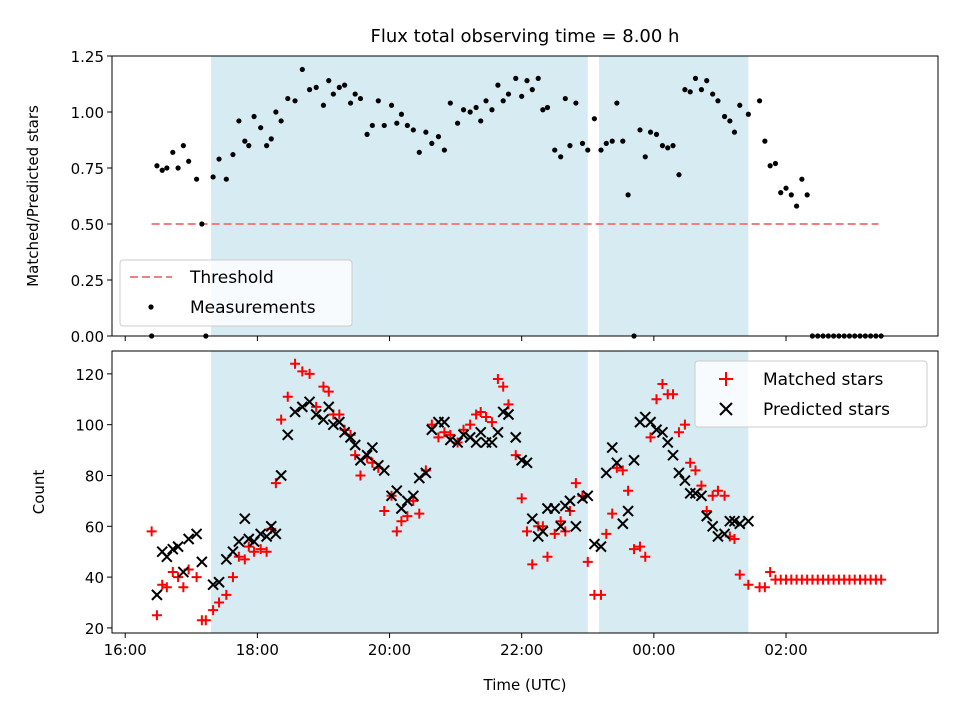 This screenshot has width=960, height=720. I want to click on legend-threshold-label: Threshold, so click(231, 278).